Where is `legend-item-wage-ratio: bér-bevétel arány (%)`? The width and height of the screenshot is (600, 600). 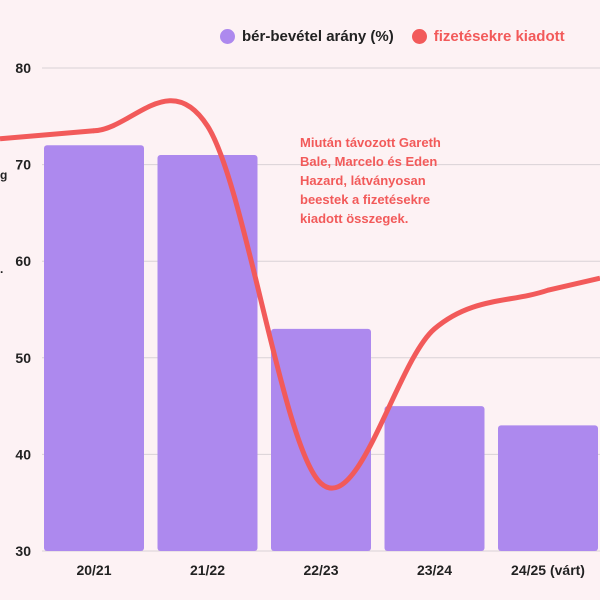 legend-item-wage-ratio: bér-bevétel arány (%) is located at coordinates (307, 36).